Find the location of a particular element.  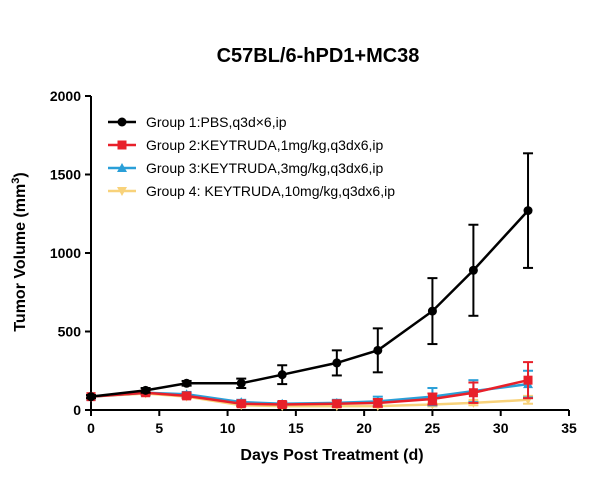

legend-item: Group 2:KEYTRUDA,1mg/kg,q3dx6,ip is located at coordinates (246, 145).